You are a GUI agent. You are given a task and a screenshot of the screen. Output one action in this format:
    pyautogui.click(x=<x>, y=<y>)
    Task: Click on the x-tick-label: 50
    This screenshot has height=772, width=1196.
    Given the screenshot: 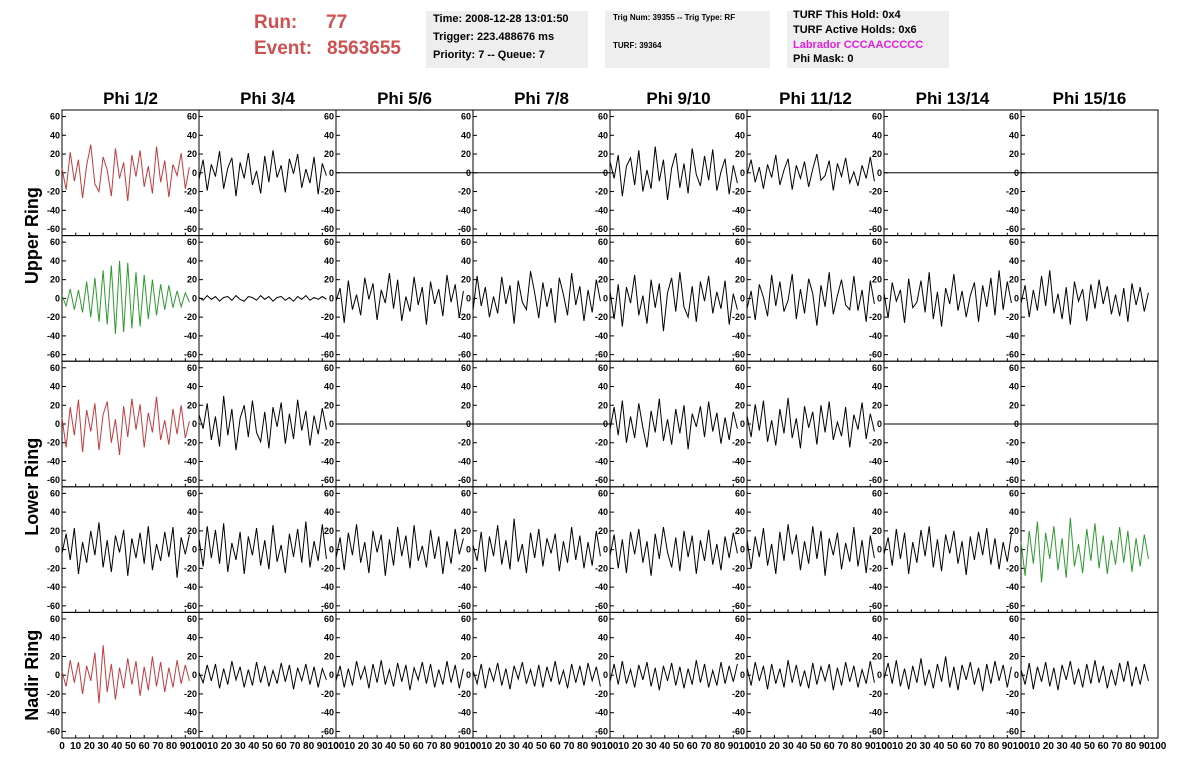 What is the action you would take?
    pyautogui.click(x=405, y=746)
    